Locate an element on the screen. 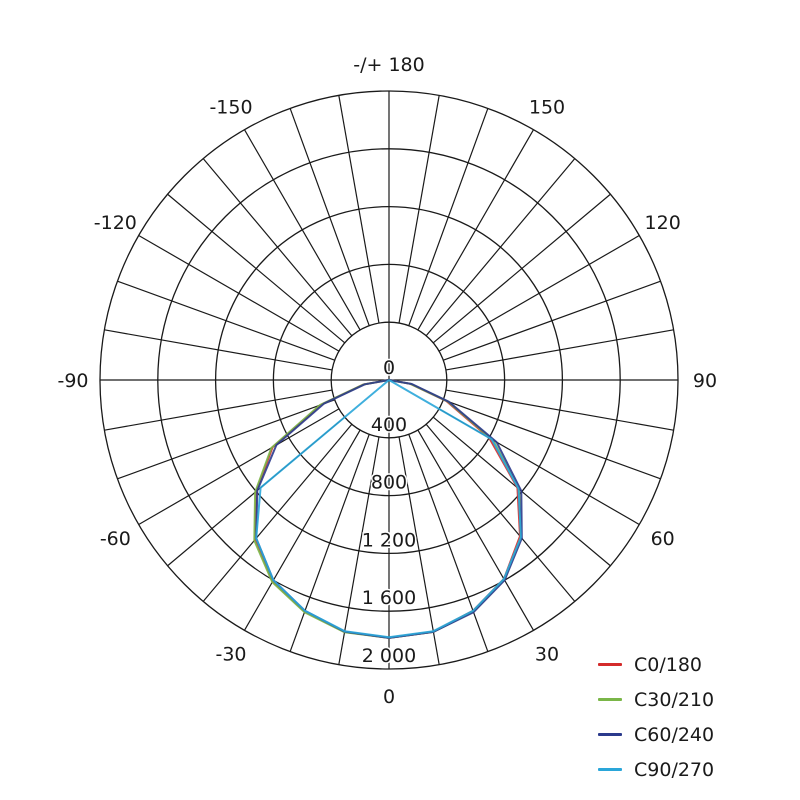 The width and height of the screenshot is (800, 800). radial-labels: 0 400 800 1 200 1 600 2 000 is located at coordinates (388, 512).